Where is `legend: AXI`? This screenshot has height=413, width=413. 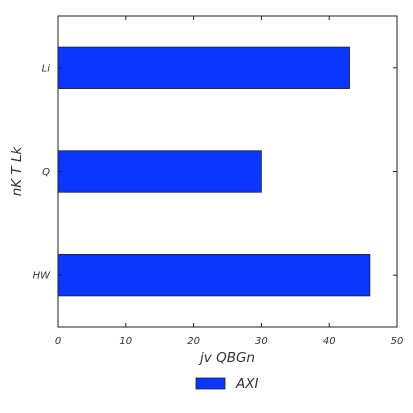 legend: AXI is located at coordinates (226, 384).